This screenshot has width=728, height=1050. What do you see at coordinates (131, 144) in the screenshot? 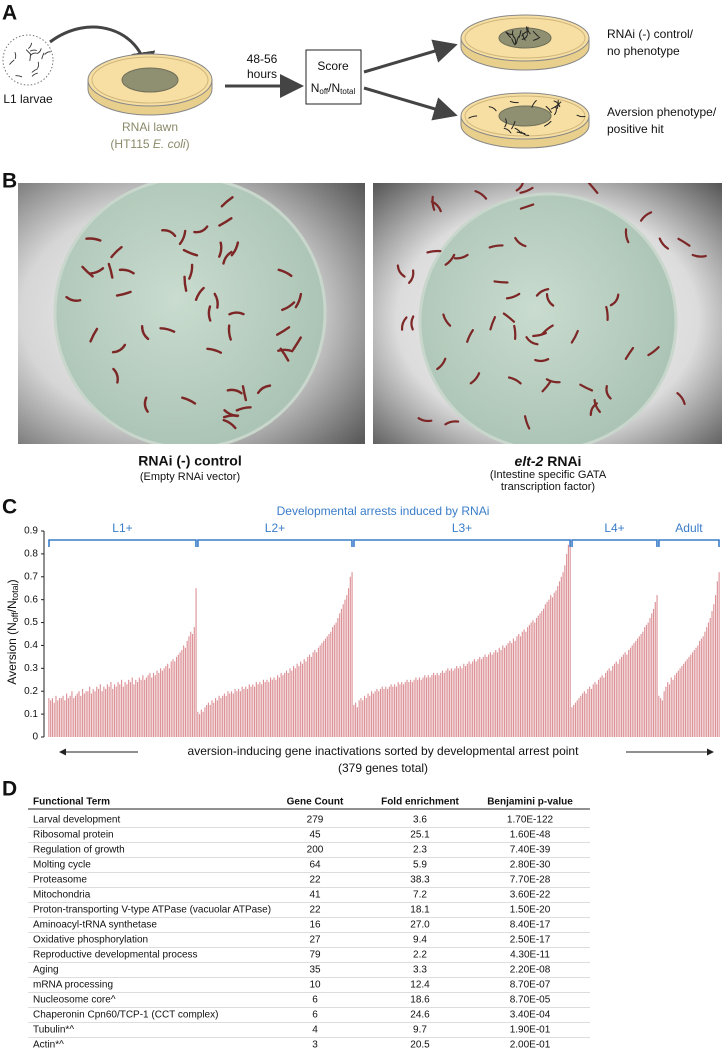
I see `strain: (HT115` at bounding box center [131, 144].